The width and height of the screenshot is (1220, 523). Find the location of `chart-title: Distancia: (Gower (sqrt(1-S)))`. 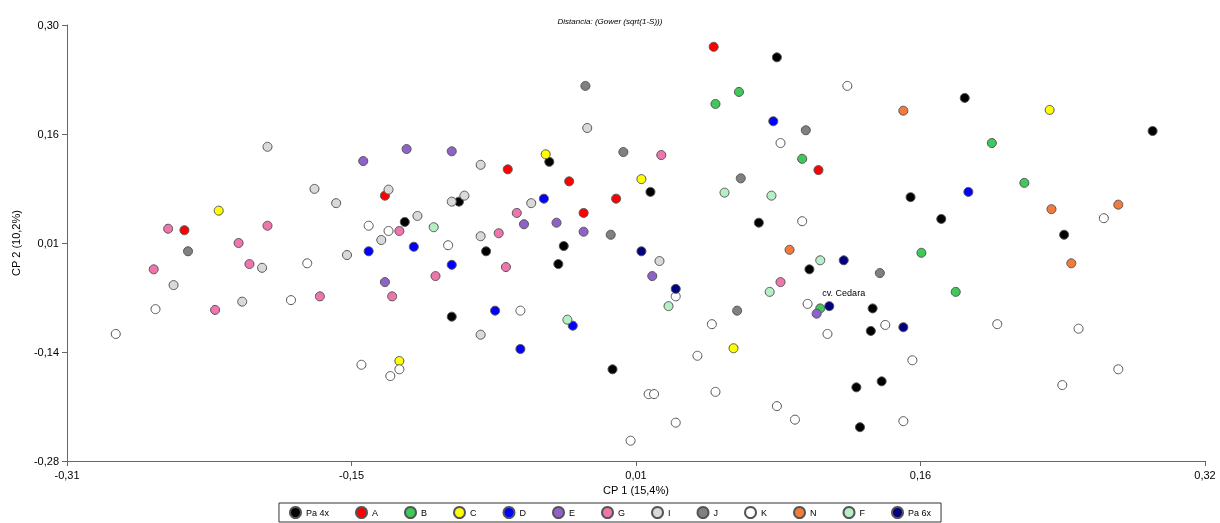

chart-title: Distancia: (Gower (sqrt(1-S))) is located at coordinates (610, 21).